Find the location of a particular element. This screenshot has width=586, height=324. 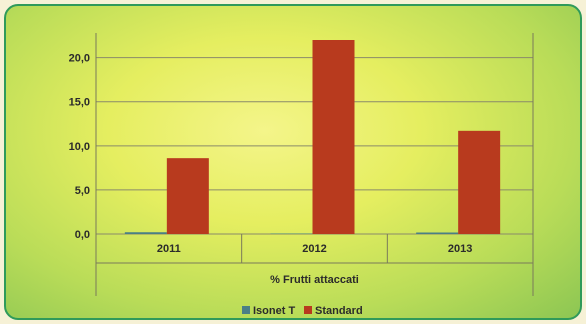

legend: Isonet T Standard is located at coordinates (302, 311).